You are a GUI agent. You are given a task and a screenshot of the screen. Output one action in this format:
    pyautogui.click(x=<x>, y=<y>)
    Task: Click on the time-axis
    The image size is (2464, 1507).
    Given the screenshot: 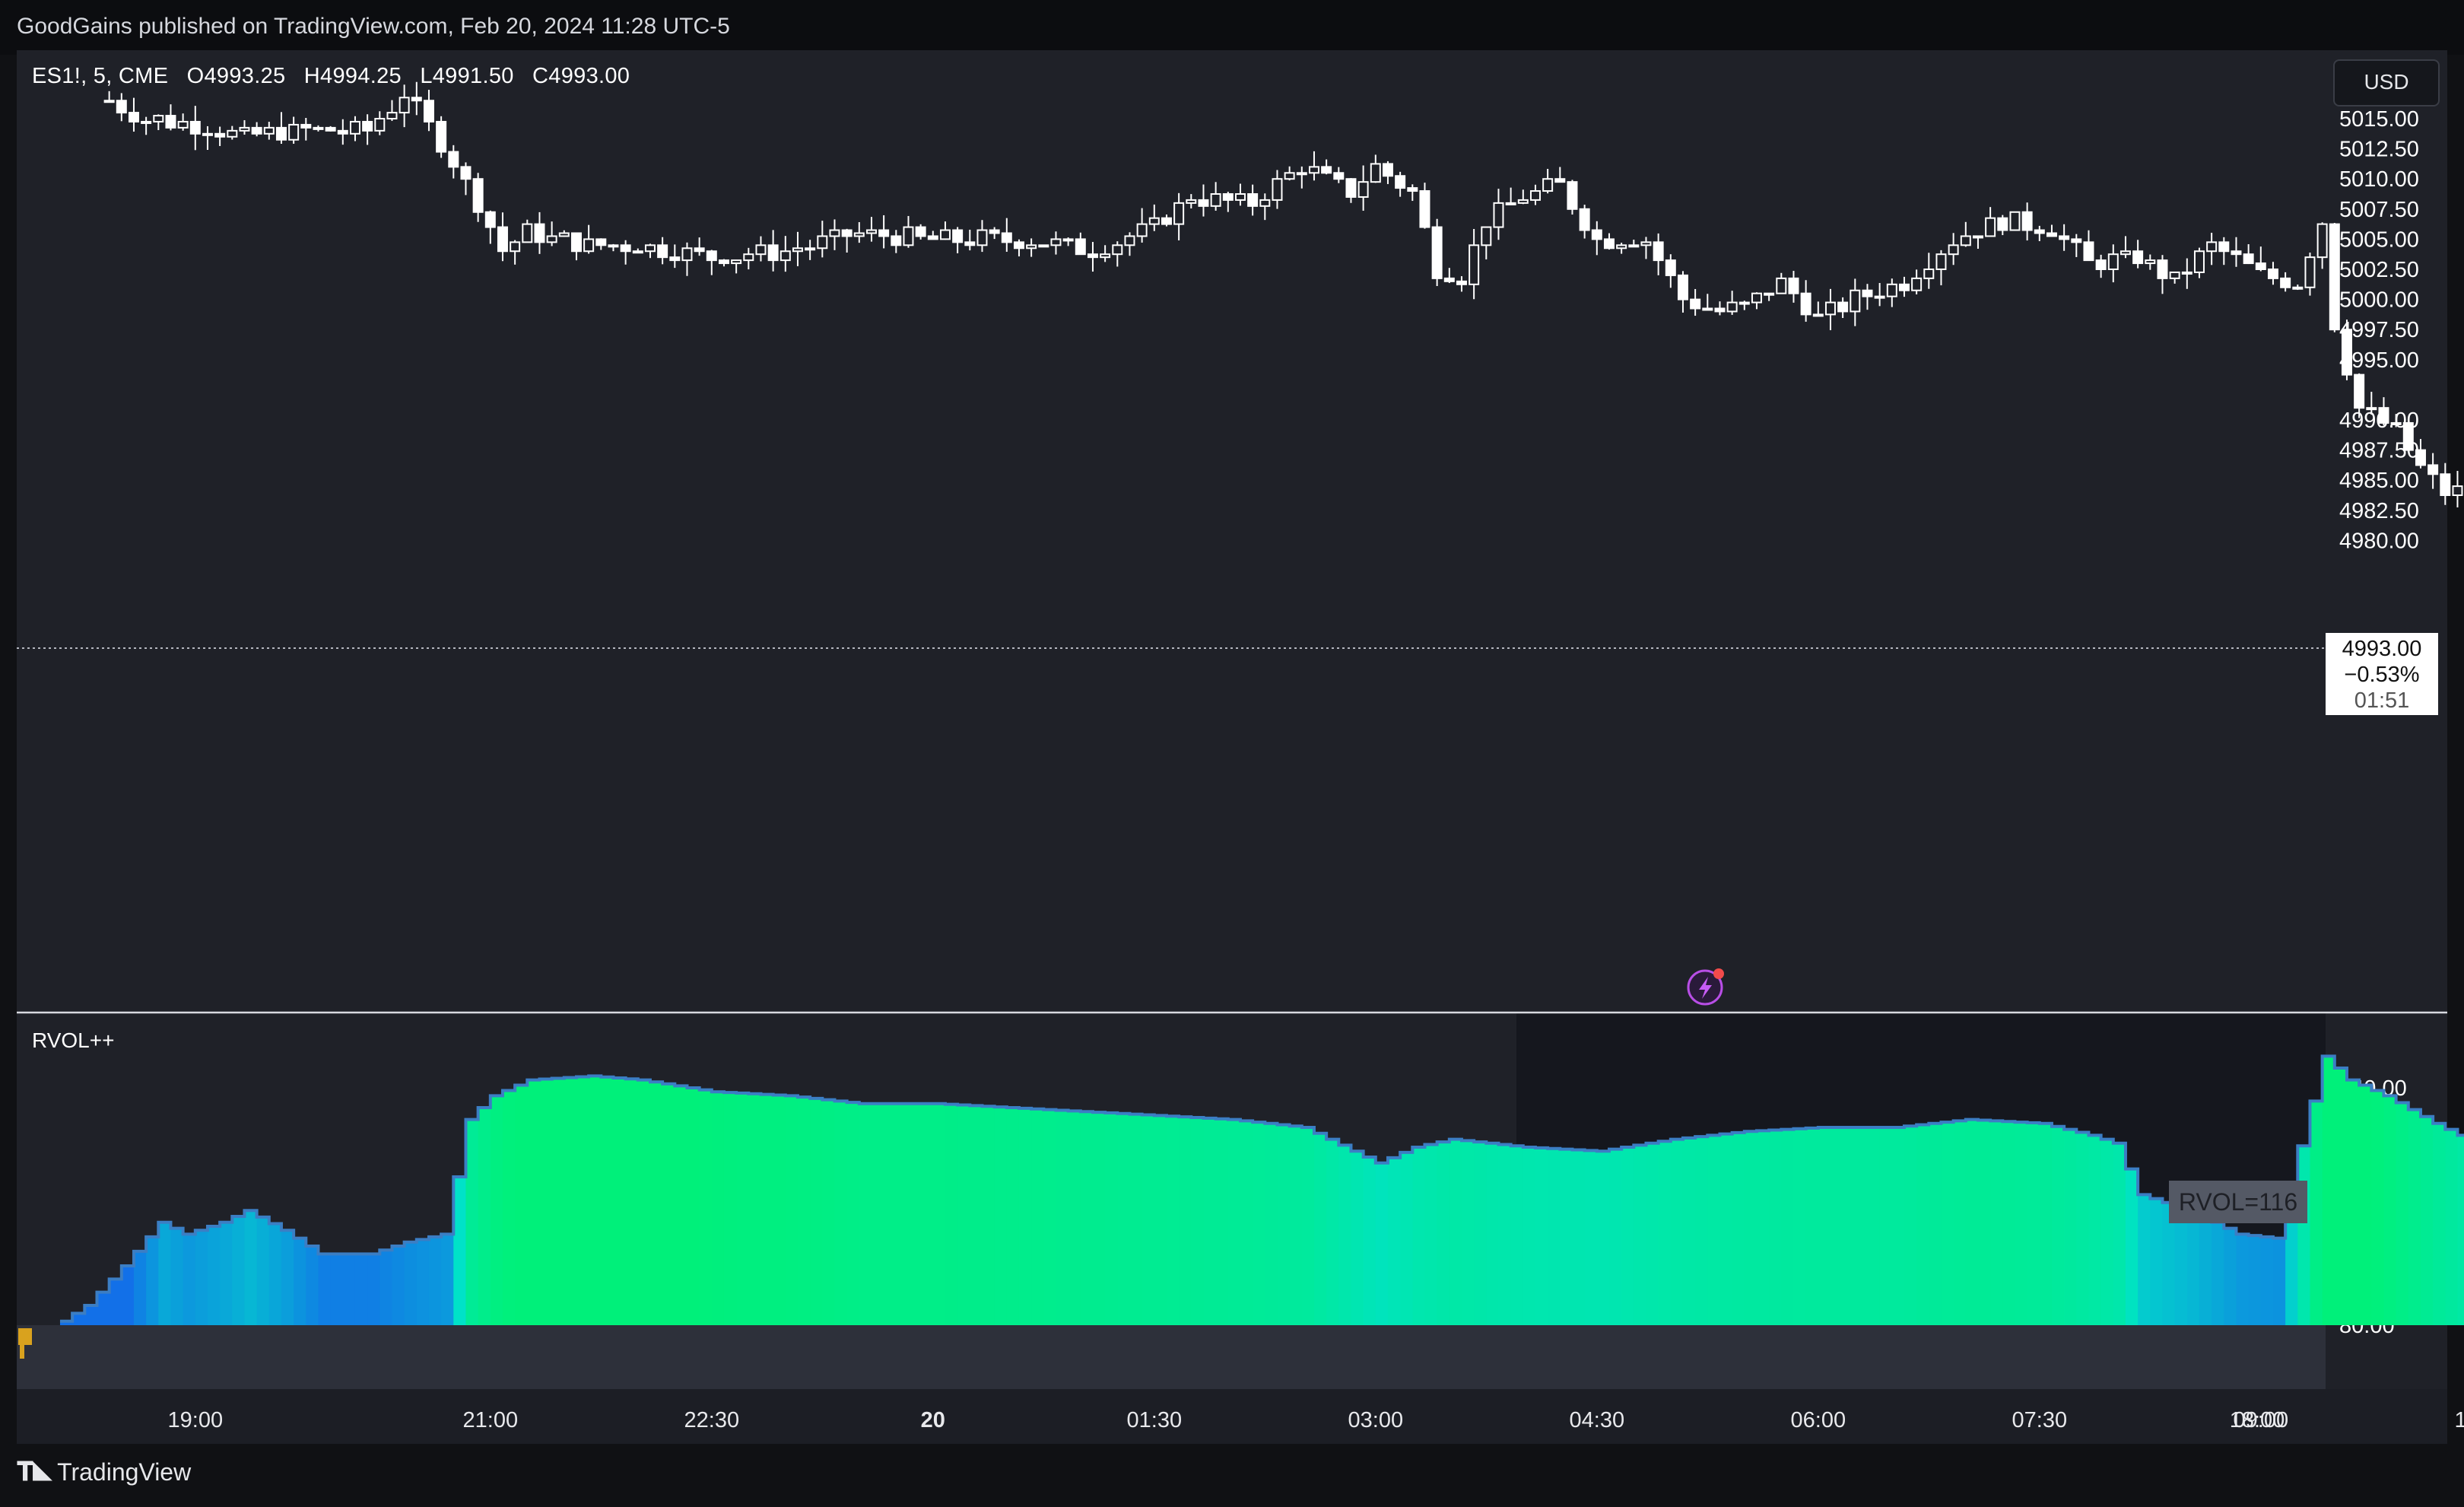 What is the action you would take?
    pyautogui.click(x=1232, y=1416)
    